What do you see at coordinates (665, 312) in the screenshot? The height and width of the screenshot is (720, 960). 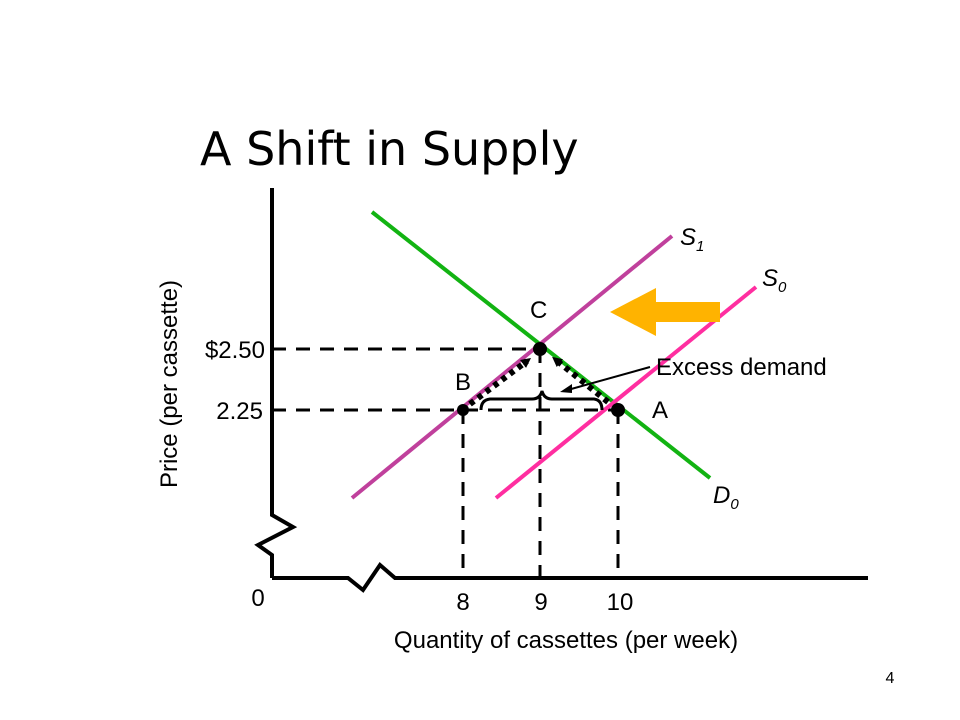 I see `leftward-shift-arrow` at bounding box center [665, 312].